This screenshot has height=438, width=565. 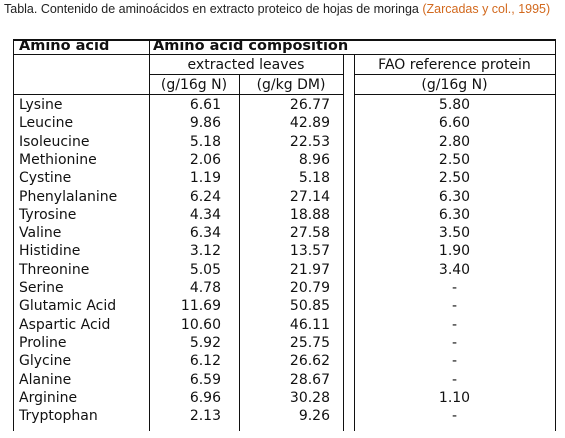 What do you see at coordinates (58, 416) in the screenshot?
I see `amino-acid-name: Tryptophan` at bounding box center [58, 416].